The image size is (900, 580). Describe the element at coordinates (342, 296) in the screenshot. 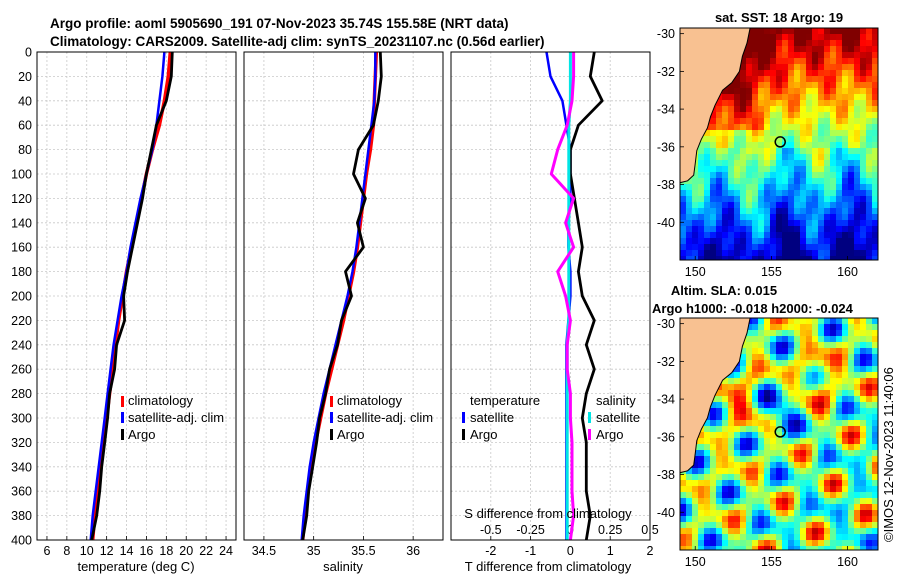

I see `series-line-argo` at that location.